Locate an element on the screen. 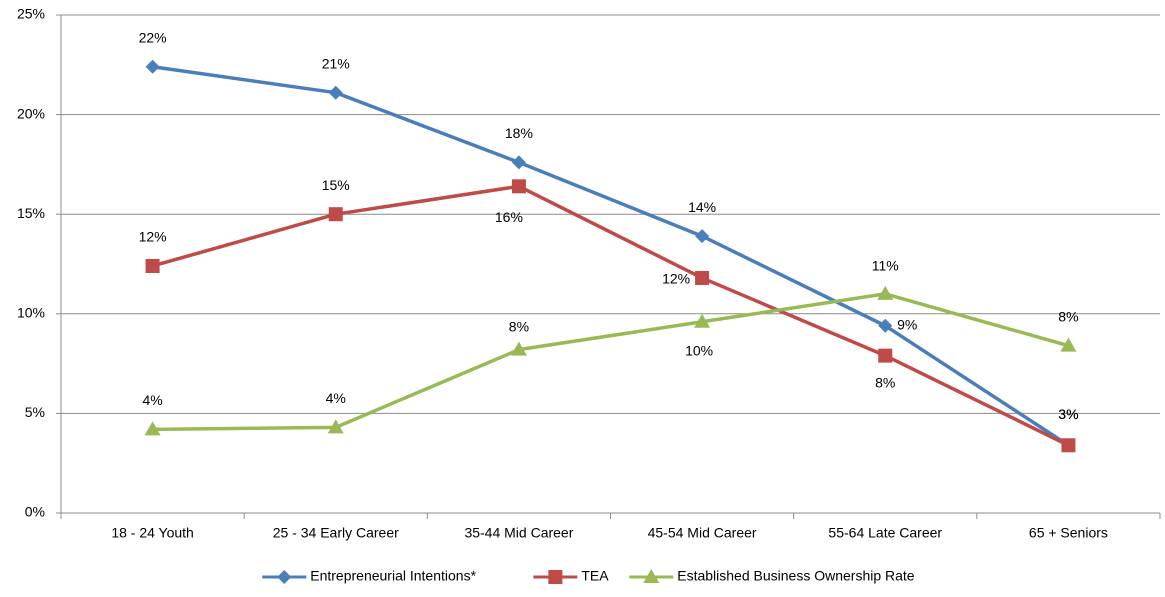 The height and width of the screenshot is (597, 1165). x-tick-label: 18 - 24 Youth is located at coordinates (152, 533).